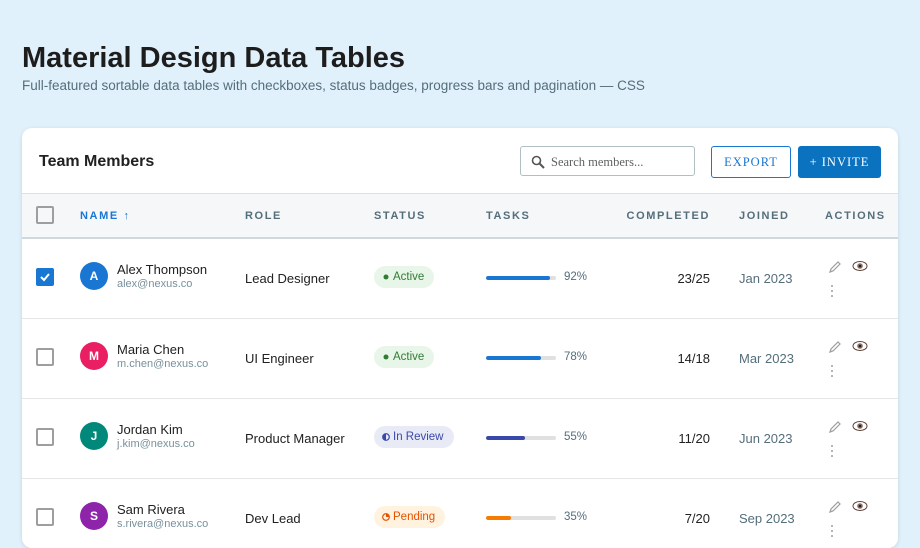 The height and width of the screenshot is (548, 920). I want to click on status-badge: In Review, so click(414, 437).